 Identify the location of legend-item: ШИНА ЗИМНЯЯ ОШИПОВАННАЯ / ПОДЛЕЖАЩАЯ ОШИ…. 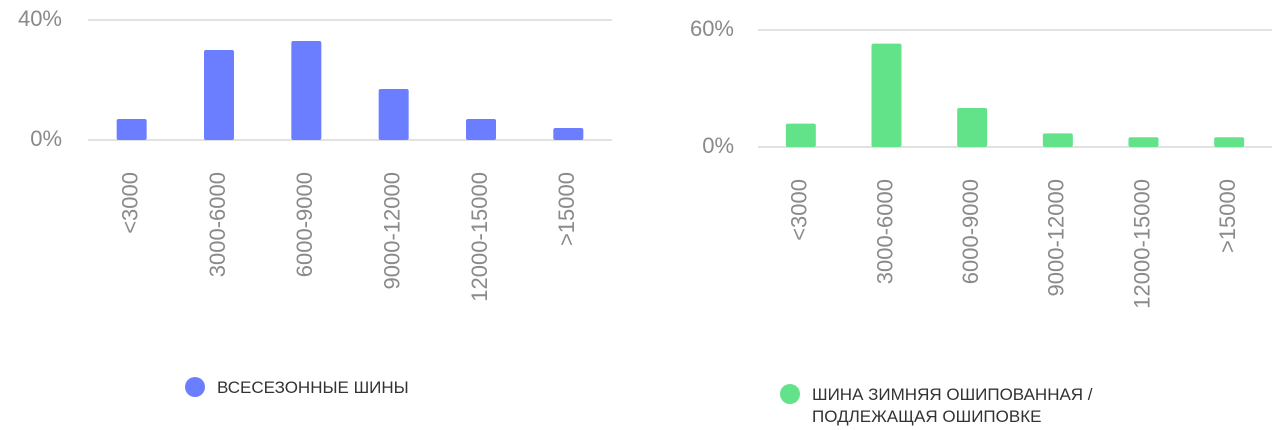
(970, 406).